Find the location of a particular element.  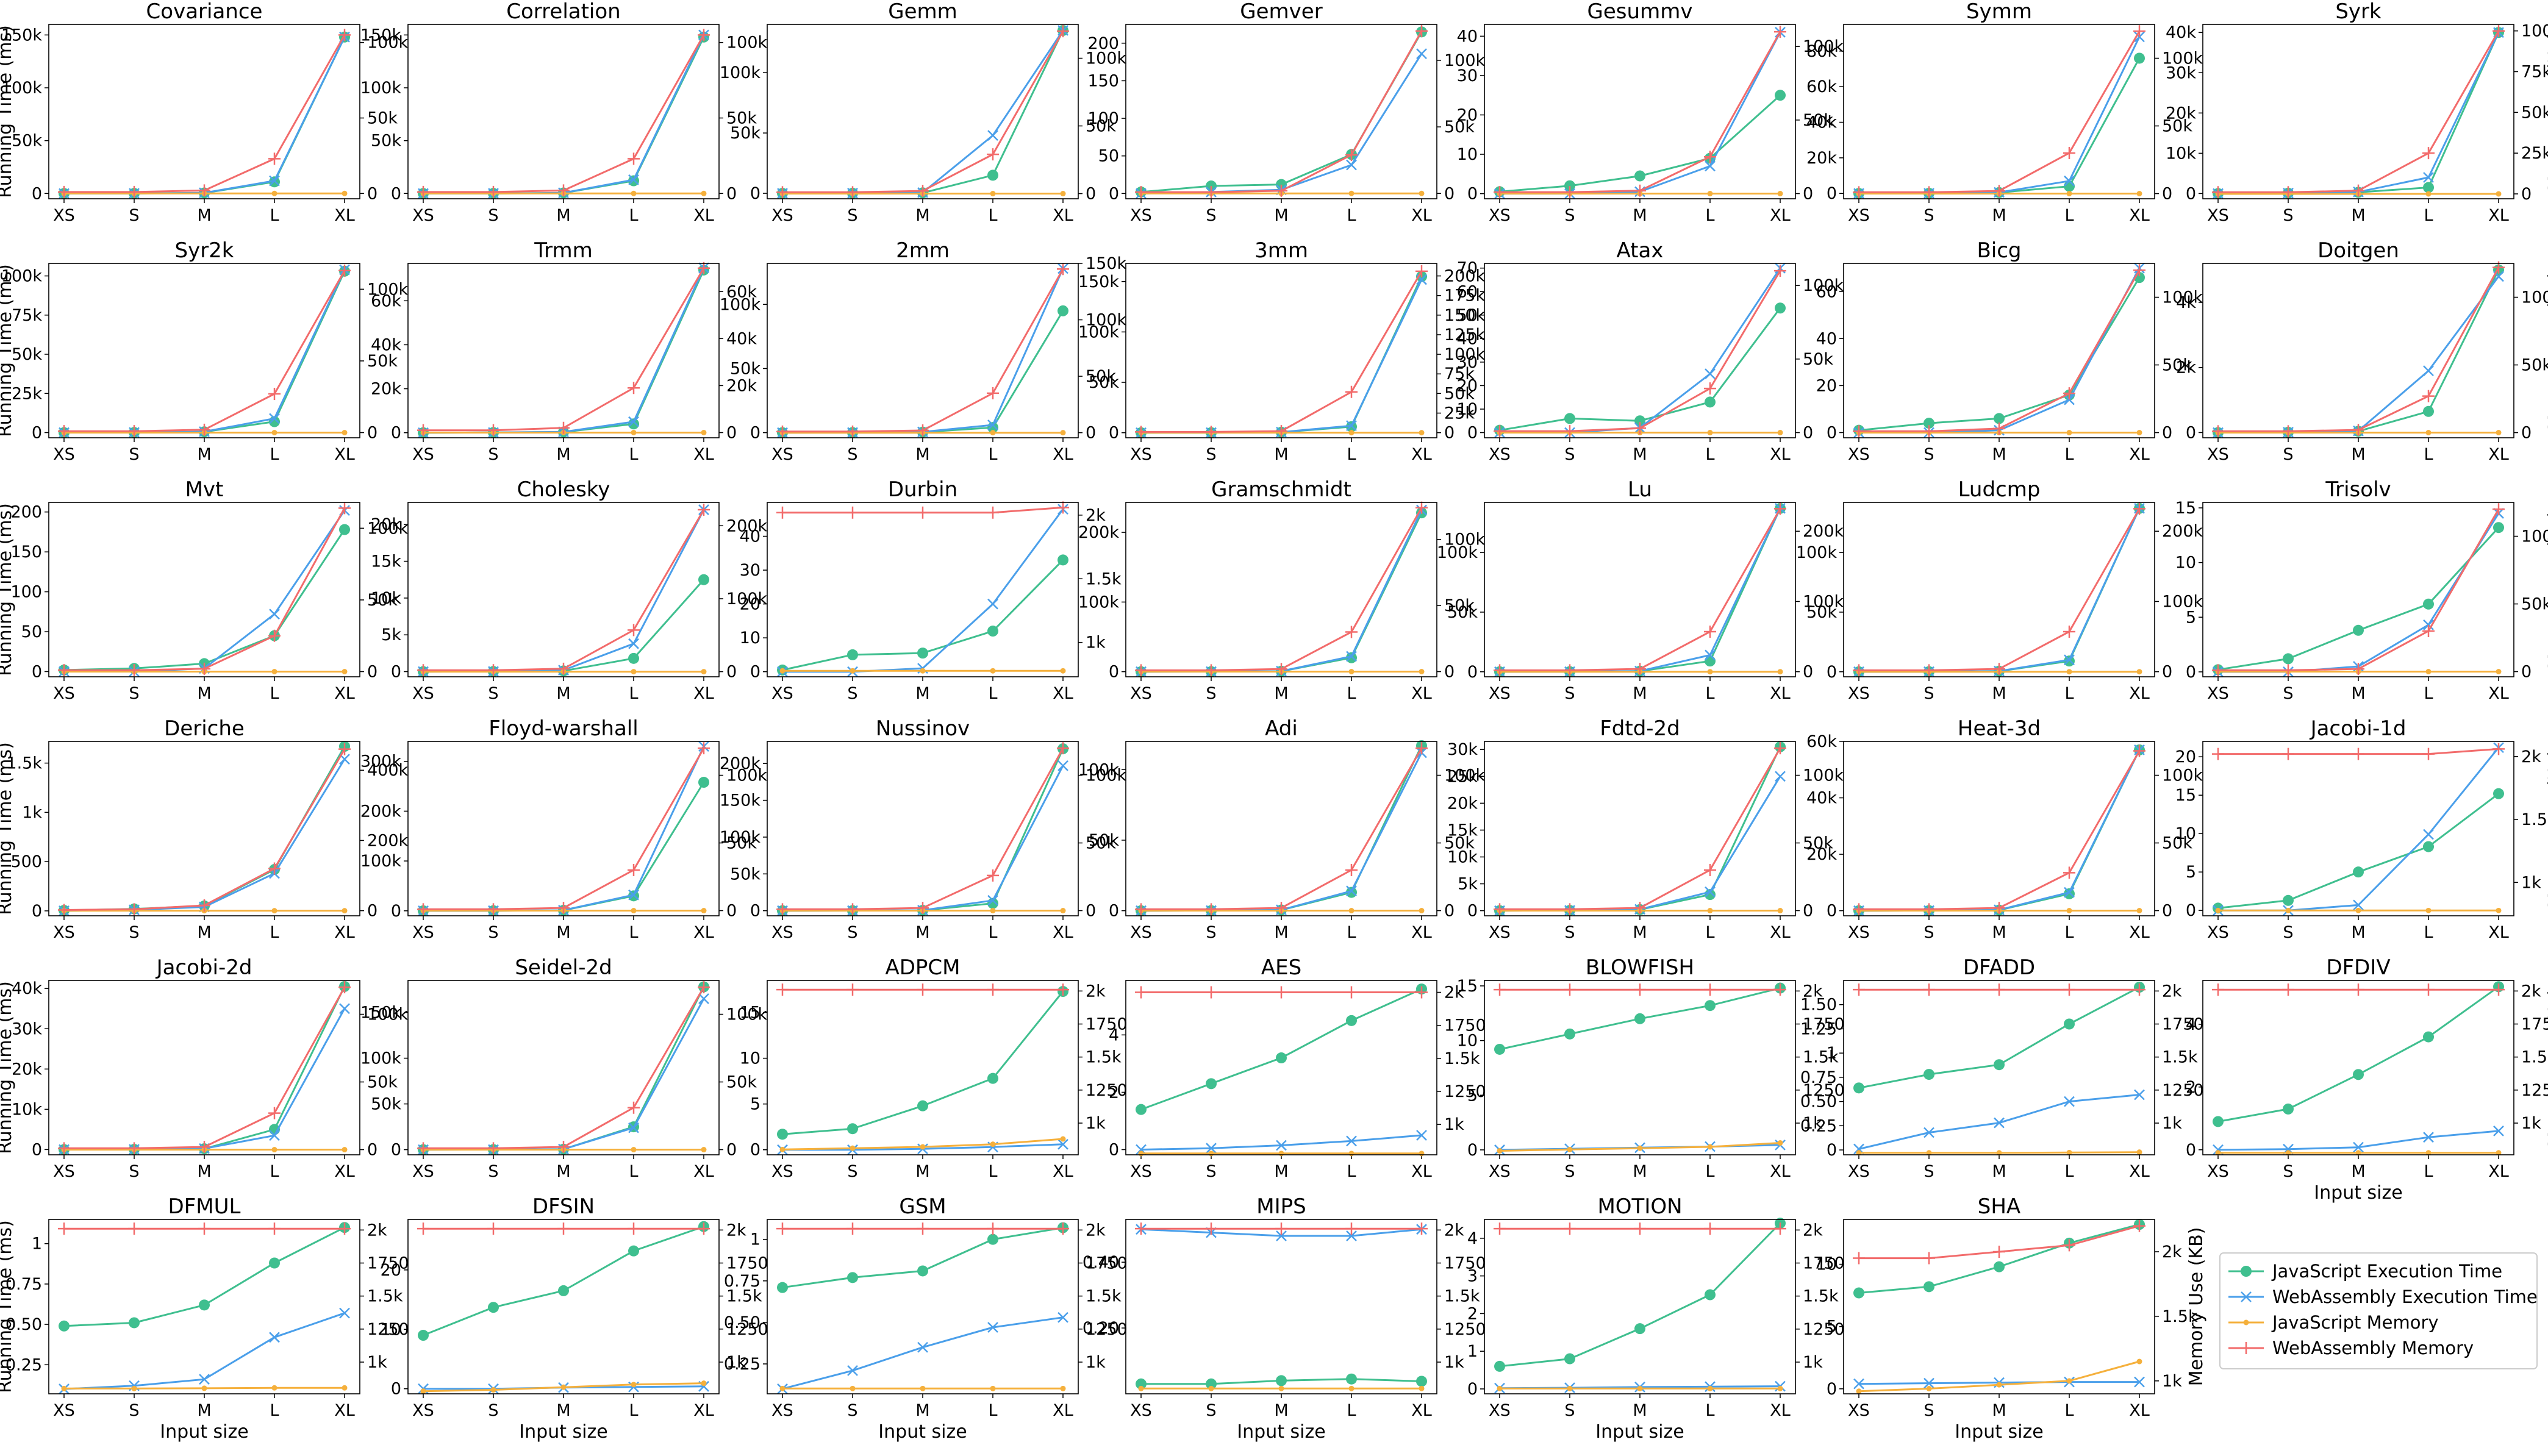

y-tick-label: 50 is located at coordinates (1108, 156).